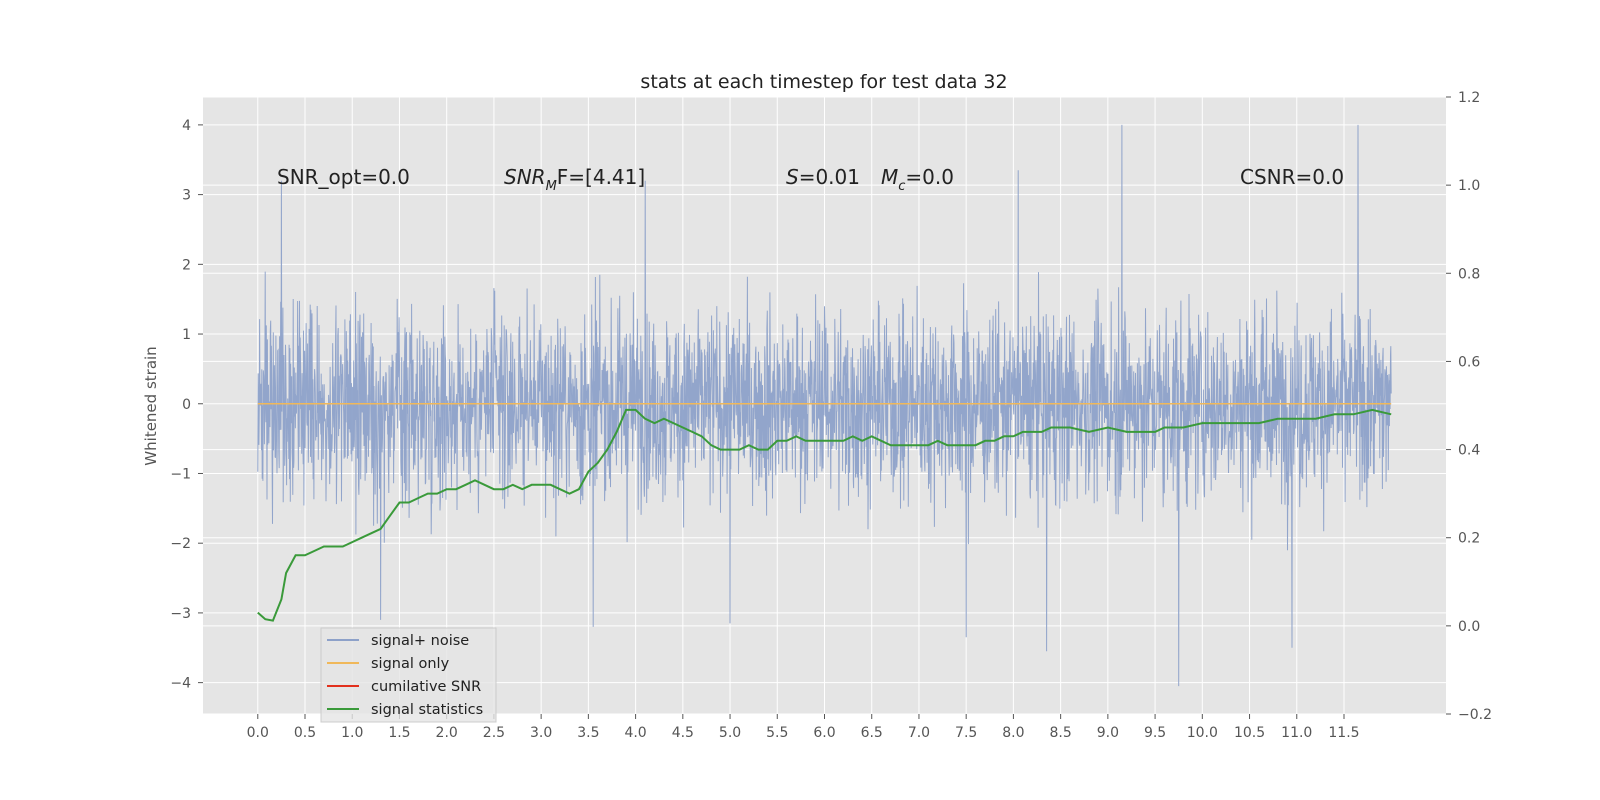 This screenshot has height=800, width=1600. What do you see at coordinates (829, 177) in the screenshot?
I see `annotation-s-rest: =0.01` at bounding box center [829, 177].